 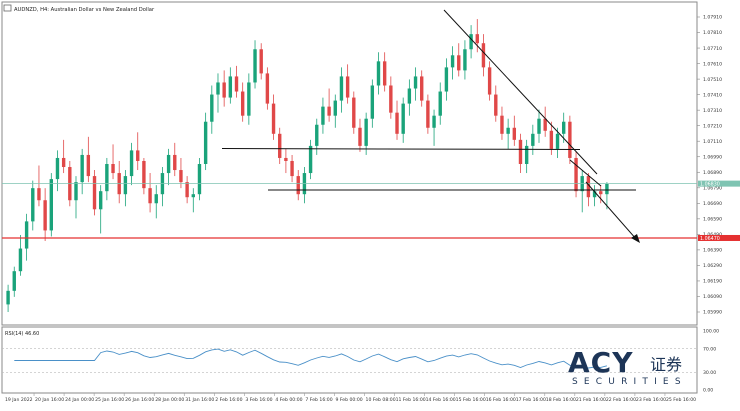 I want to click on time-tick-label: 16 Feb 16:00, so click(x=501, y=400).